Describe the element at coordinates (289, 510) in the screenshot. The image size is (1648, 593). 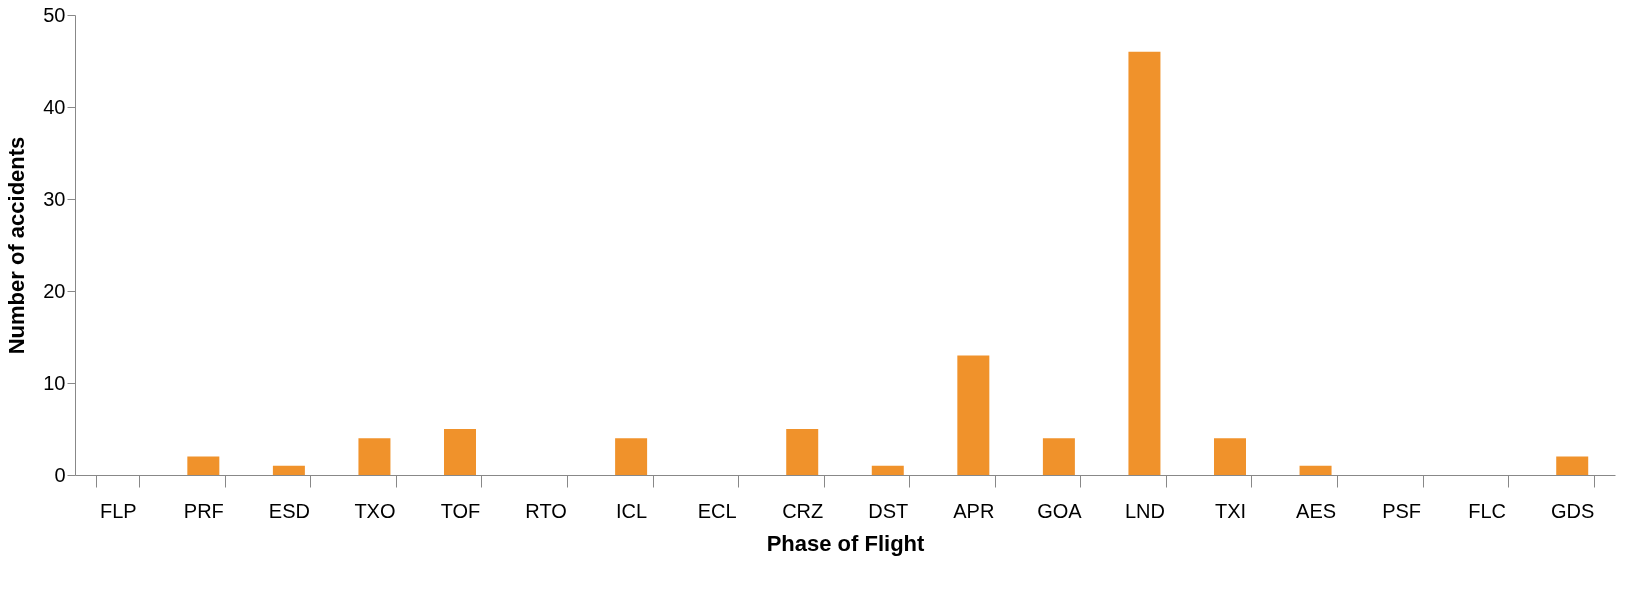
I see `x-tick-label: ESD` at that location.